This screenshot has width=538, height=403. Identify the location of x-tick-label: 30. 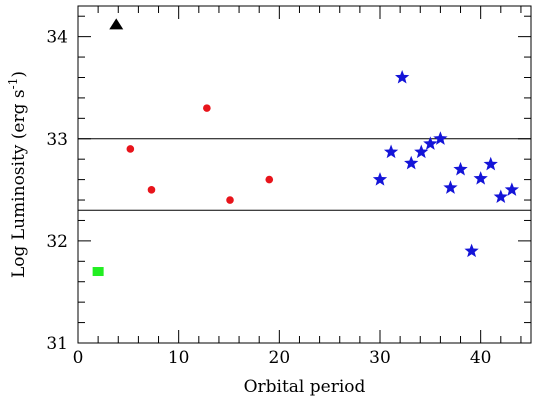
(380, 358).